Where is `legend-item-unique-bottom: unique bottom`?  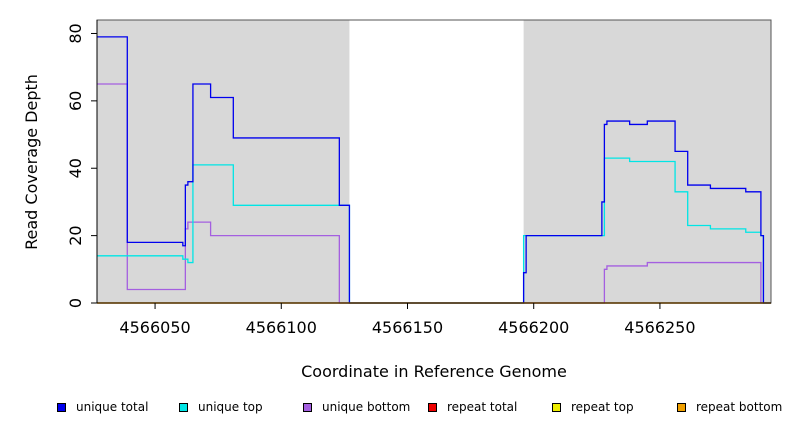 legend-item-unique-bottom: unique bottom is located at coordinates (356, 407).